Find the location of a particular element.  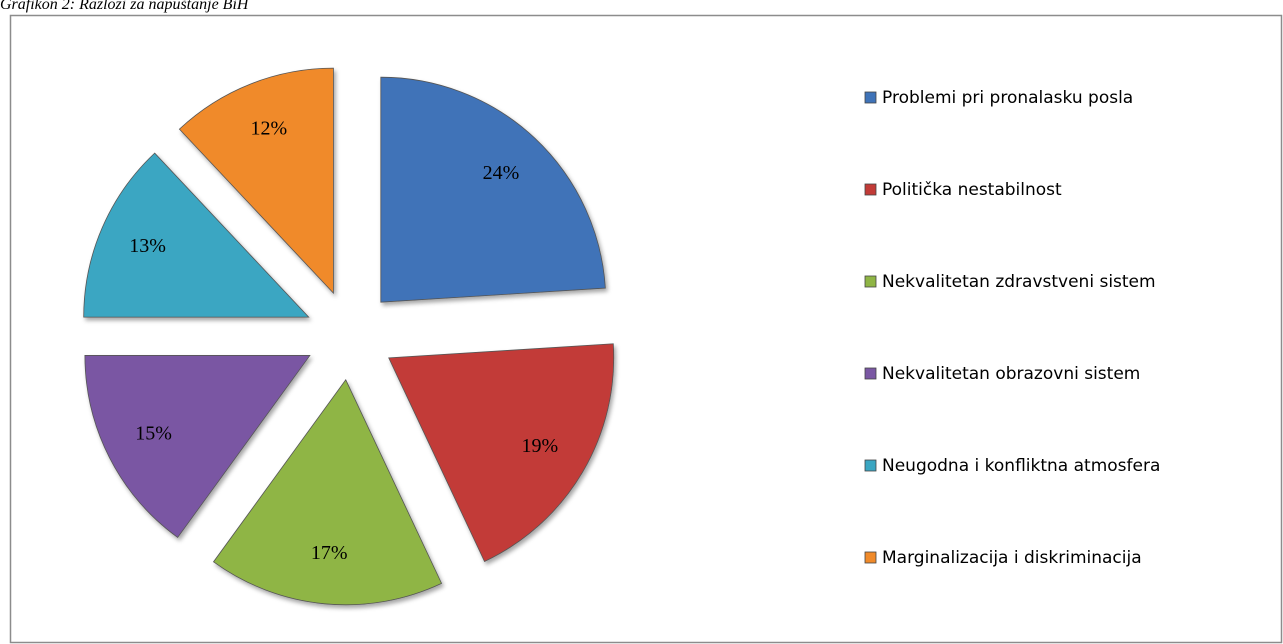

data-label: 17% is located at coordinates (329, 553).